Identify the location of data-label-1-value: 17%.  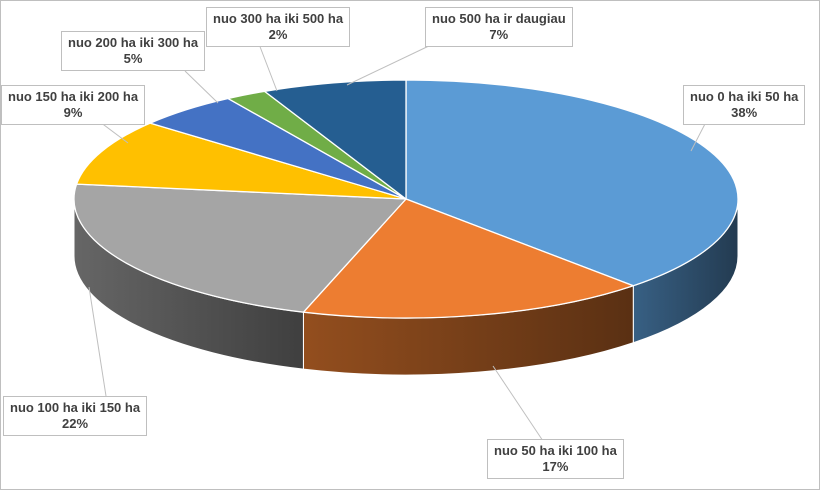
(555, 466).